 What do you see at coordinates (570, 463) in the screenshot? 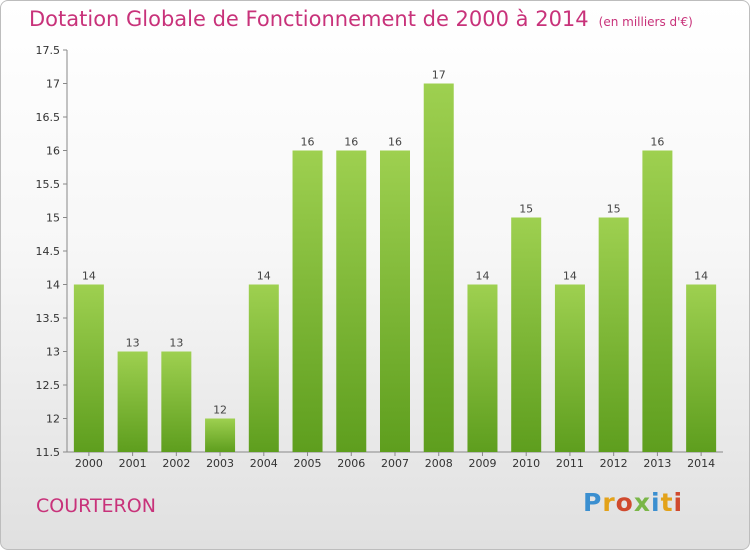
I see `x-tick-label: 2011` at bounding box center [570, 463].